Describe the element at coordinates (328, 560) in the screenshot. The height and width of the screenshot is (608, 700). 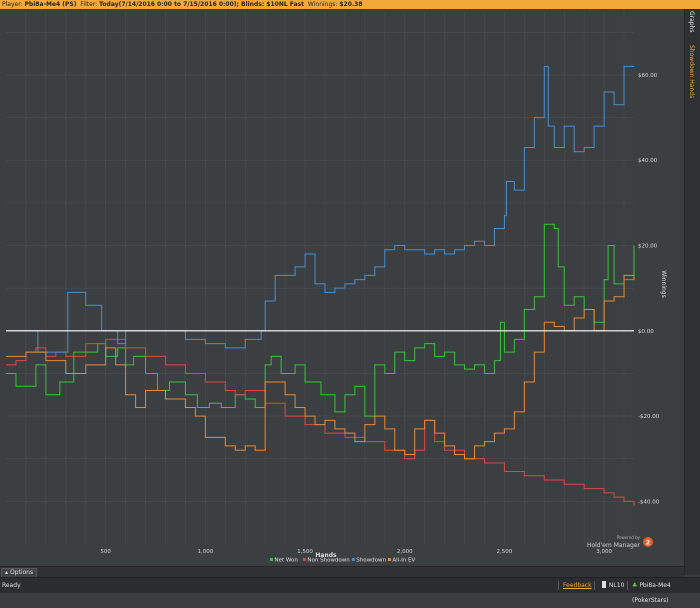
I see `legend-entry: Non Showdown` at that location.